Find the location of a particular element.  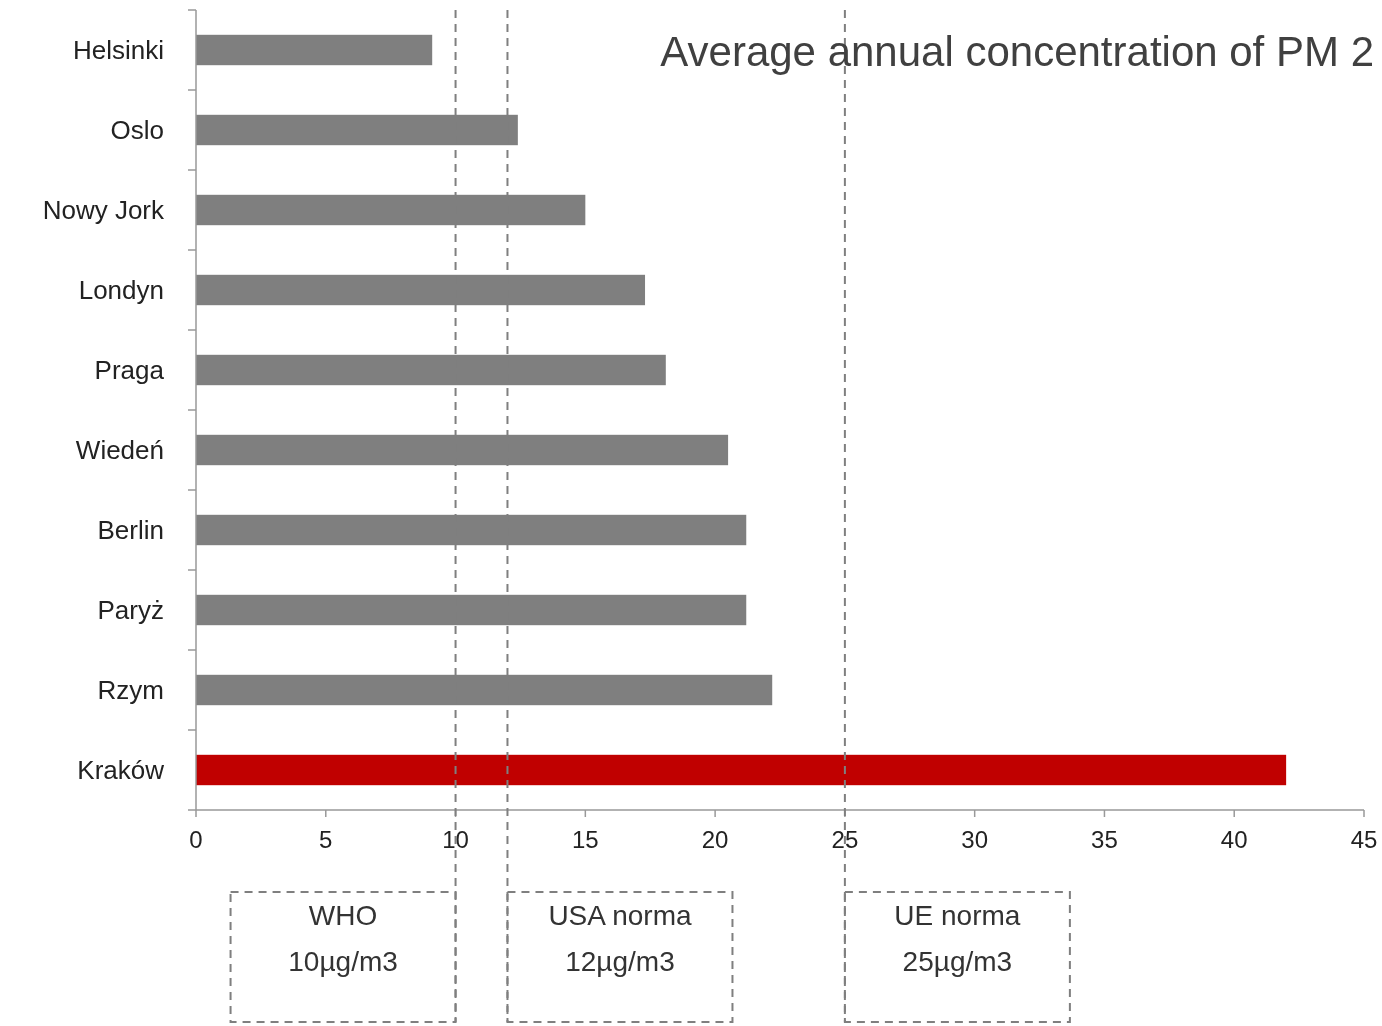

y-tick-label: Praga is located at coordinates (129, 370).